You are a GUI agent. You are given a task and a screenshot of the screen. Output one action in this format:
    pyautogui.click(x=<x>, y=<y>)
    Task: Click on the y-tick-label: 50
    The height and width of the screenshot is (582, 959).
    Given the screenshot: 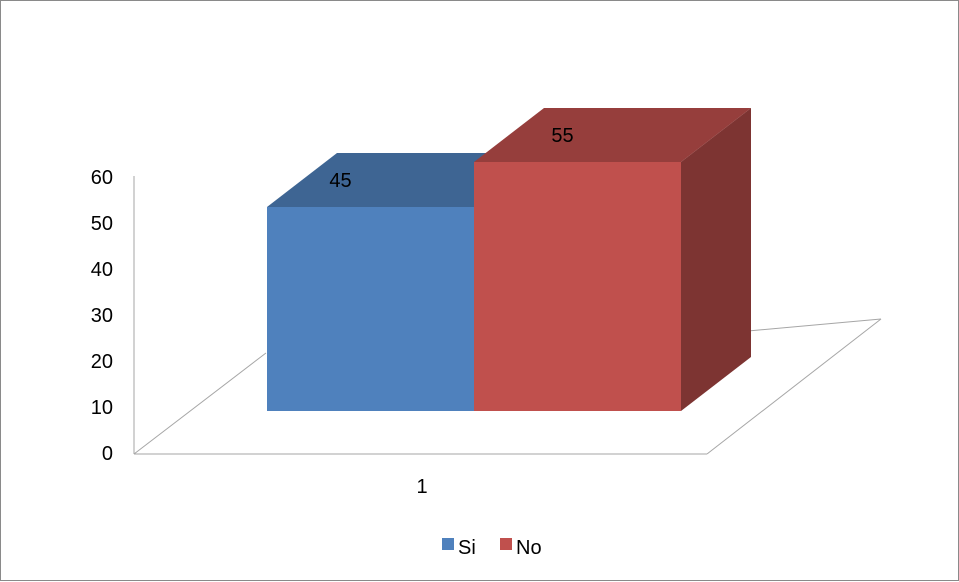 What is the action you would take?
    pyautogui.click(x=102, y=224)
    